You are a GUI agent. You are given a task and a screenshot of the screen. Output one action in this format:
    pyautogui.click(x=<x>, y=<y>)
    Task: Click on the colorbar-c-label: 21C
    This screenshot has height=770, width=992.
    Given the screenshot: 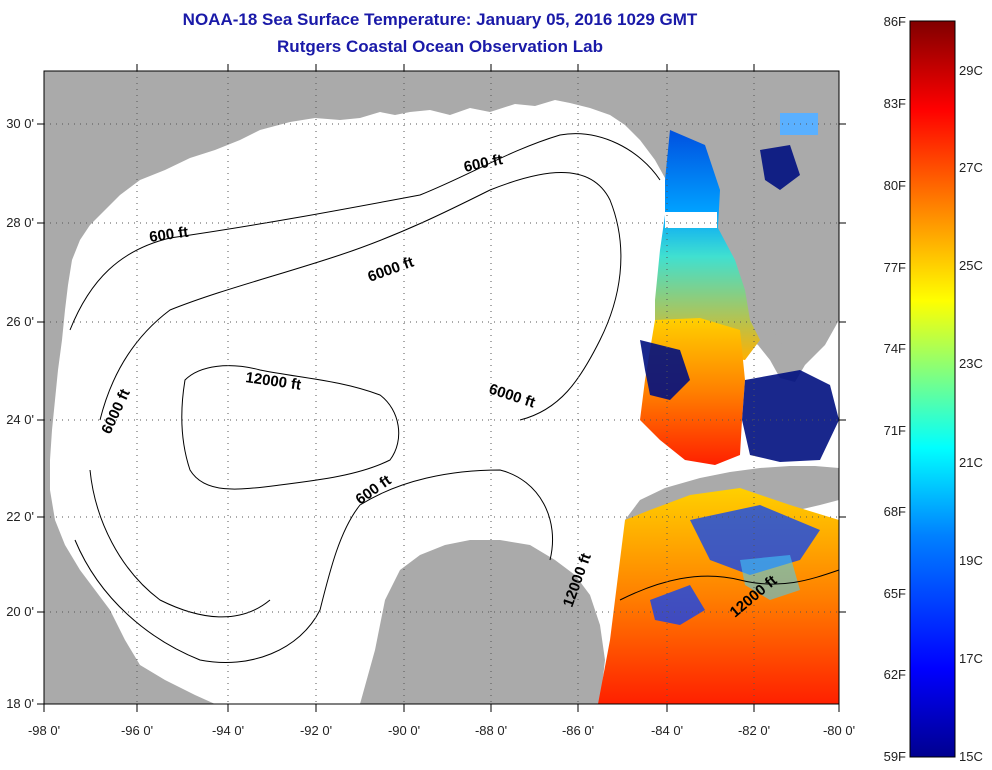 What is the action you would take?
    pyautogui.click(x=971, y=462)
    